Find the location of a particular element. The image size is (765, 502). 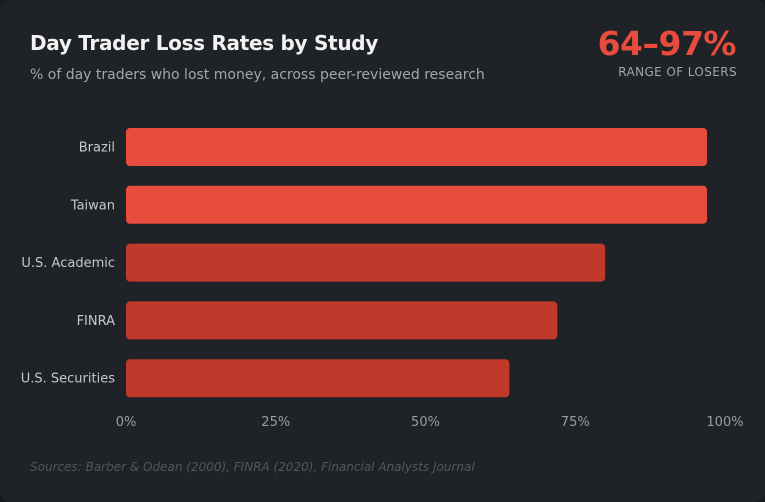

x-tick-label-50: 50% is located at coordinates (425, 422).